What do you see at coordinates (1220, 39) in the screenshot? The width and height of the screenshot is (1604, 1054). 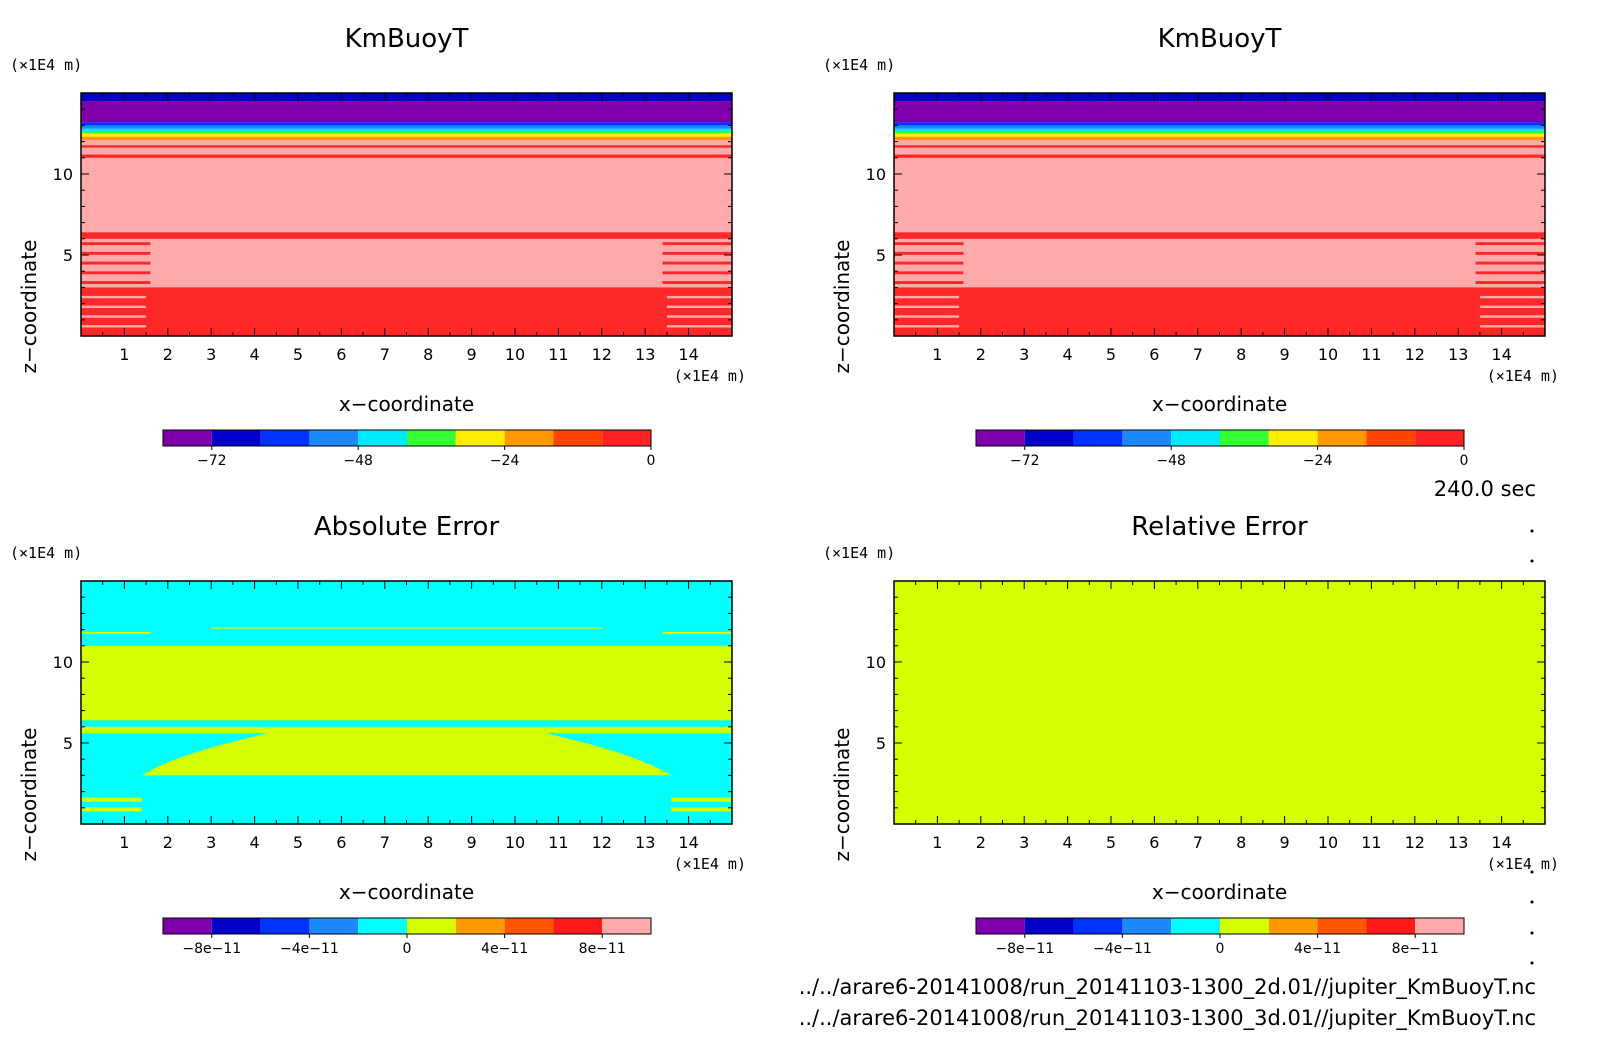 I see `chart-title: KmBuoyT` at bounding box center [1220, 39].